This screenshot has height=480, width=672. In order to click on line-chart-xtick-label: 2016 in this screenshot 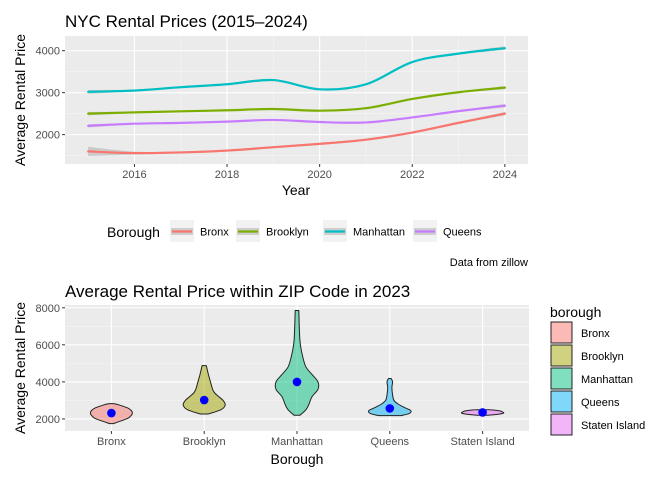, I will do `click(134, 175)`.